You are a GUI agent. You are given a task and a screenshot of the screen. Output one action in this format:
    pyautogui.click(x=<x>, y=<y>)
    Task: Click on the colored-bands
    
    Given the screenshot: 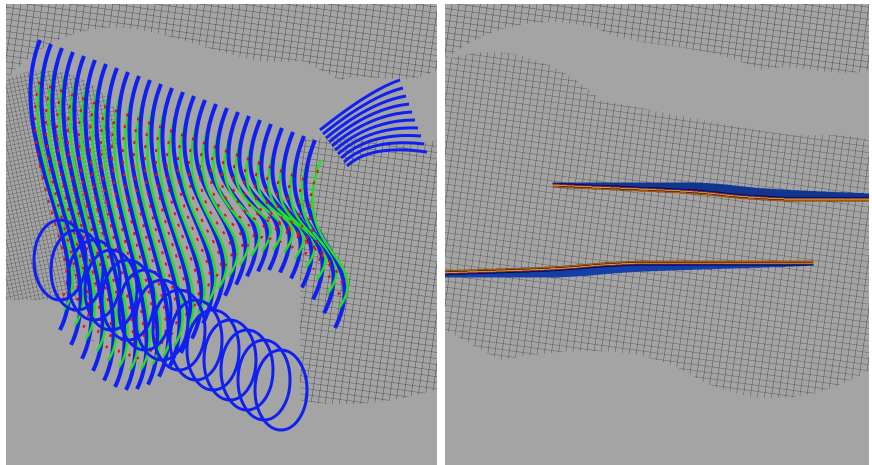 What is the action you would take?
    pyautogui.click(x=657, y=230)
    